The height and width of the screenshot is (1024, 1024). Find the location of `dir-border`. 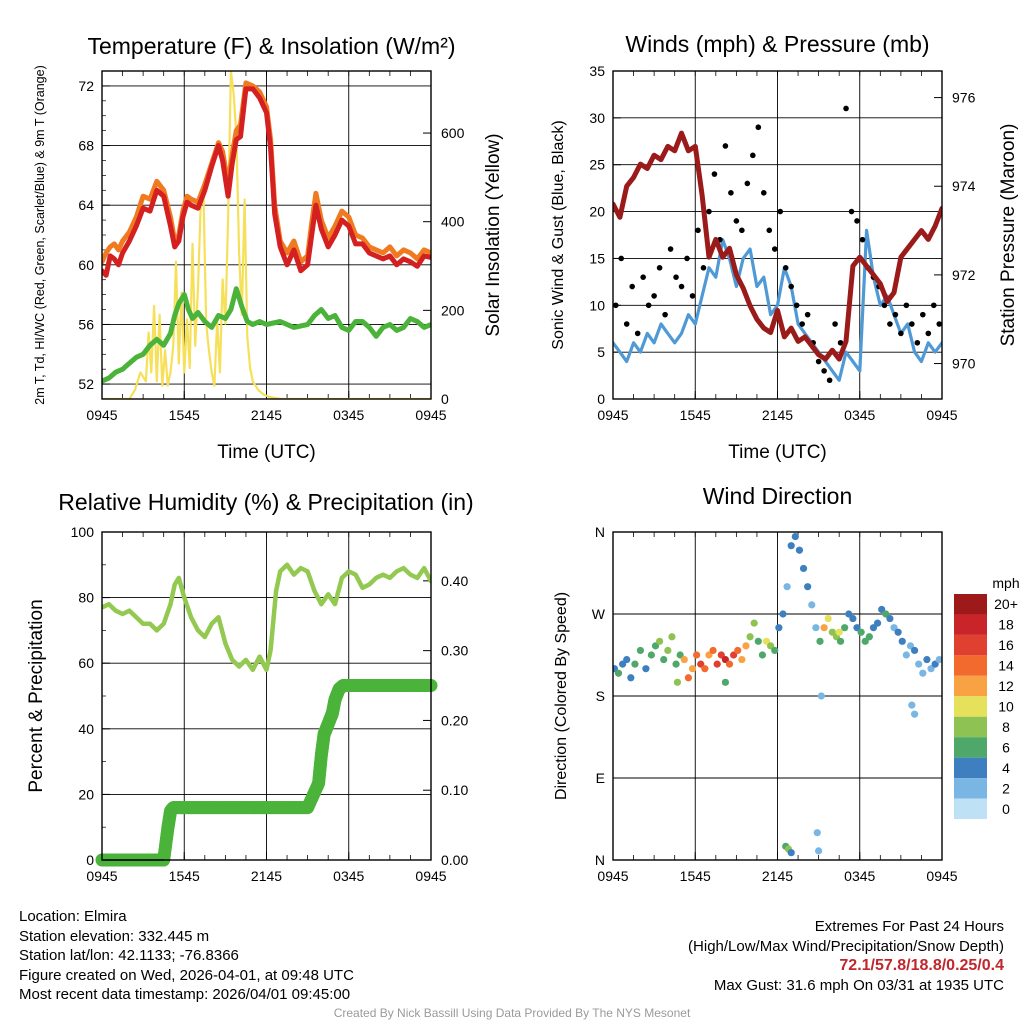

dir-border is located at coordinates (777, 696).